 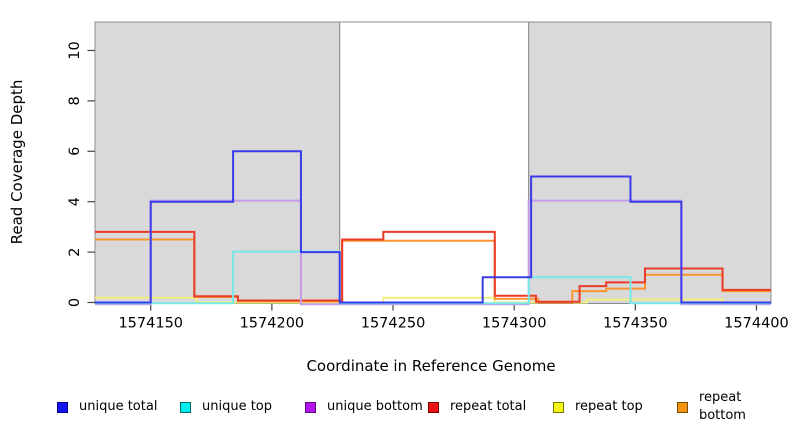 What do you see at coordinates (756, 324) in the screenshot?
I see `x-tick-label: 1574400` at bounding box center [756, 324].